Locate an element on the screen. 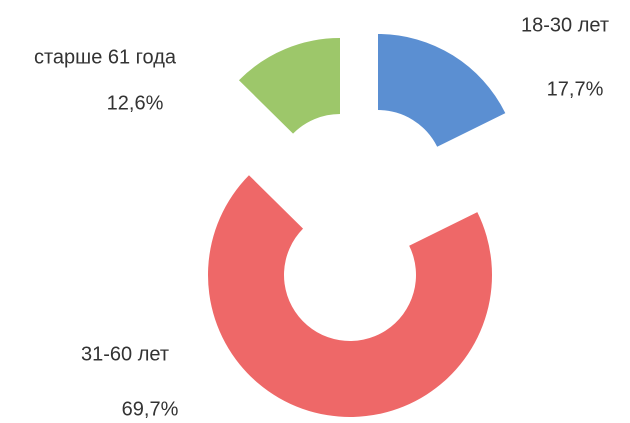 This screenshot has height=423, width=630. value-label: 69,7% is located at coordinates (150, 409).